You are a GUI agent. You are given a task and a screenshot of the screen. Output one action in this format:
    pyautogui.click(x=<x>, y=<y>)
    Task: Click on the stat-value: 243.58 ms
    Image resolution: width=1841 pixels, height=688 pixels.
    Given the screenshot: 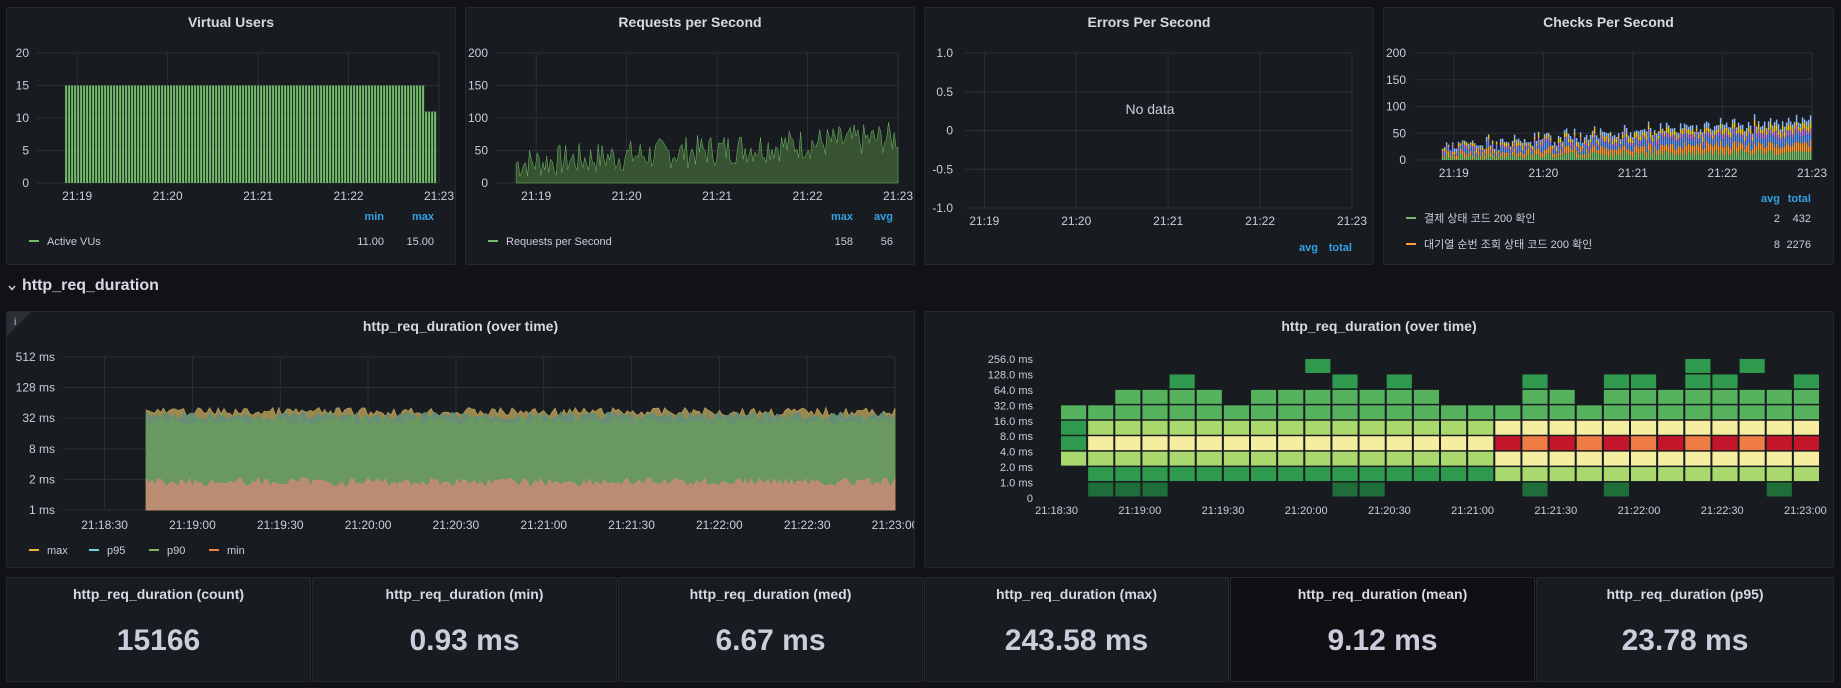 What is the action you would take?
    pyautogui.click(x=1076, y=640)
    